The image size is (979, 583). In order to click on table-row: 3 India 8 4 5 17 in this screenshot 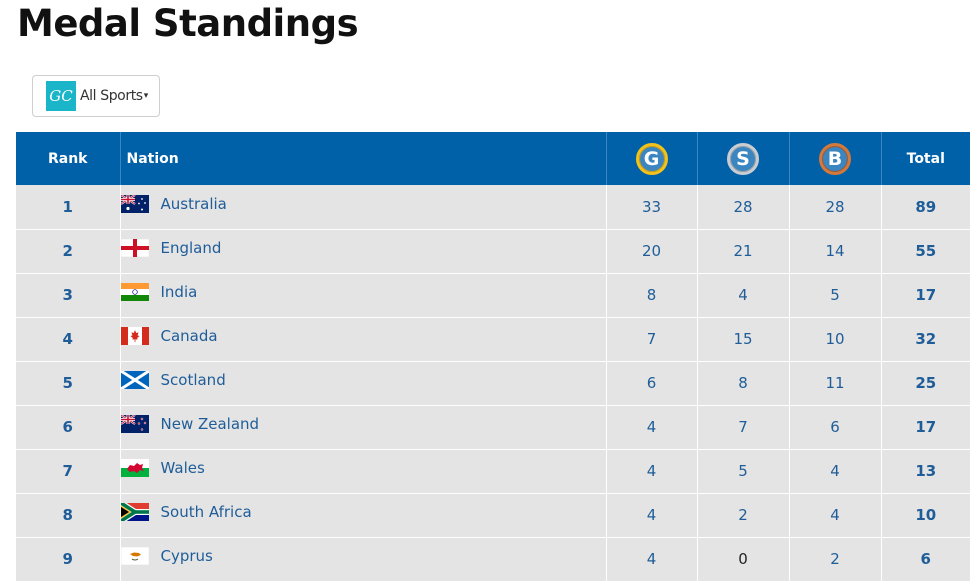, I will do `click(493, 295)`.